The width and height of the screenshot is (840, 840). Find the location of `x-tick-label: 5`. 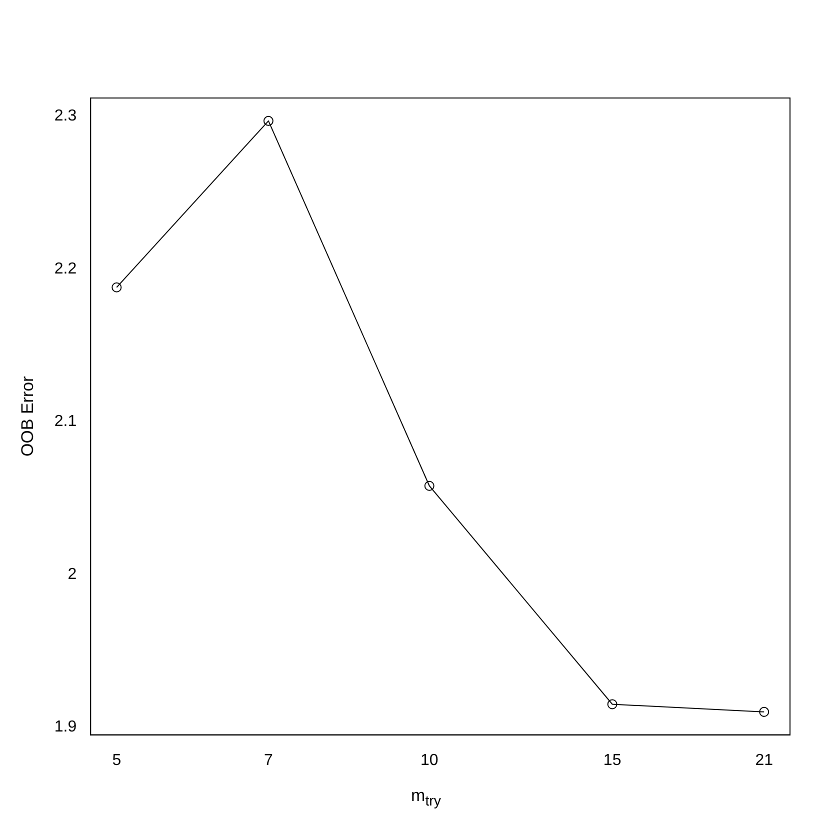

x-tick-label: 5 is located at coordinates (117, 760).